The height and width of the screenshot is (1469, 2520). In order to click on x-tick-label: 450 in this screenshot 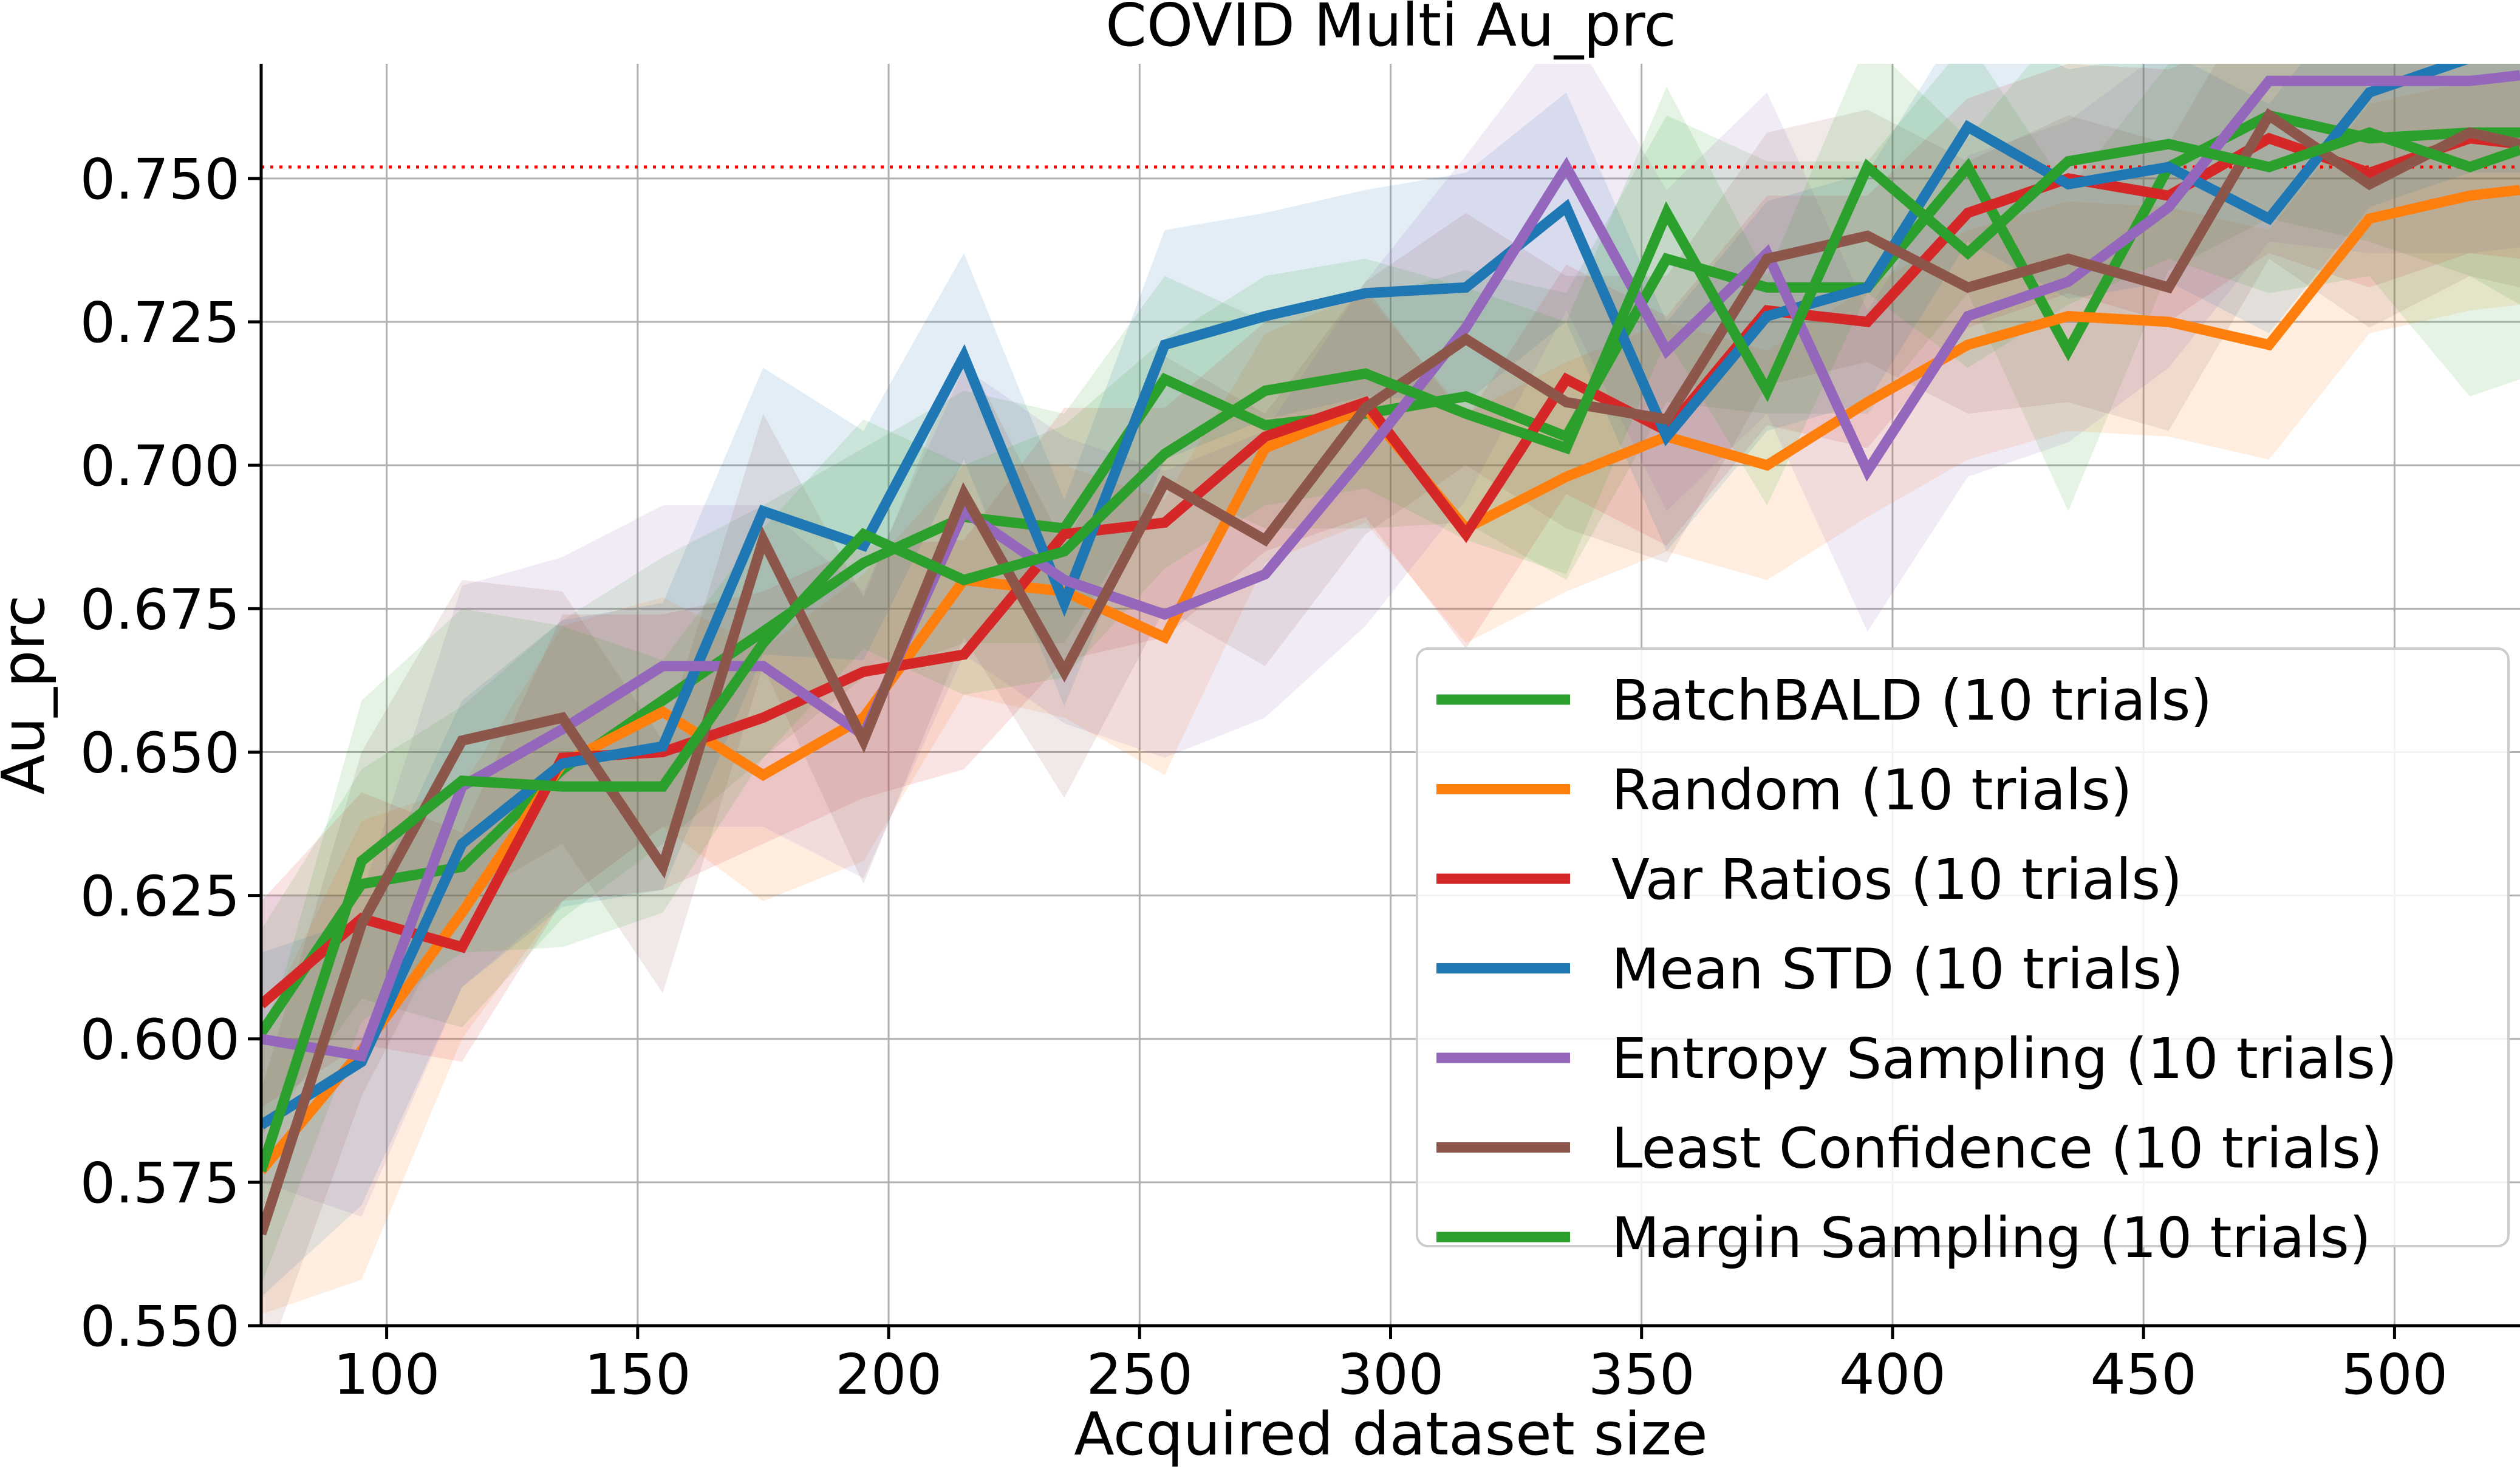, I will do `click(2143, 1374)`.